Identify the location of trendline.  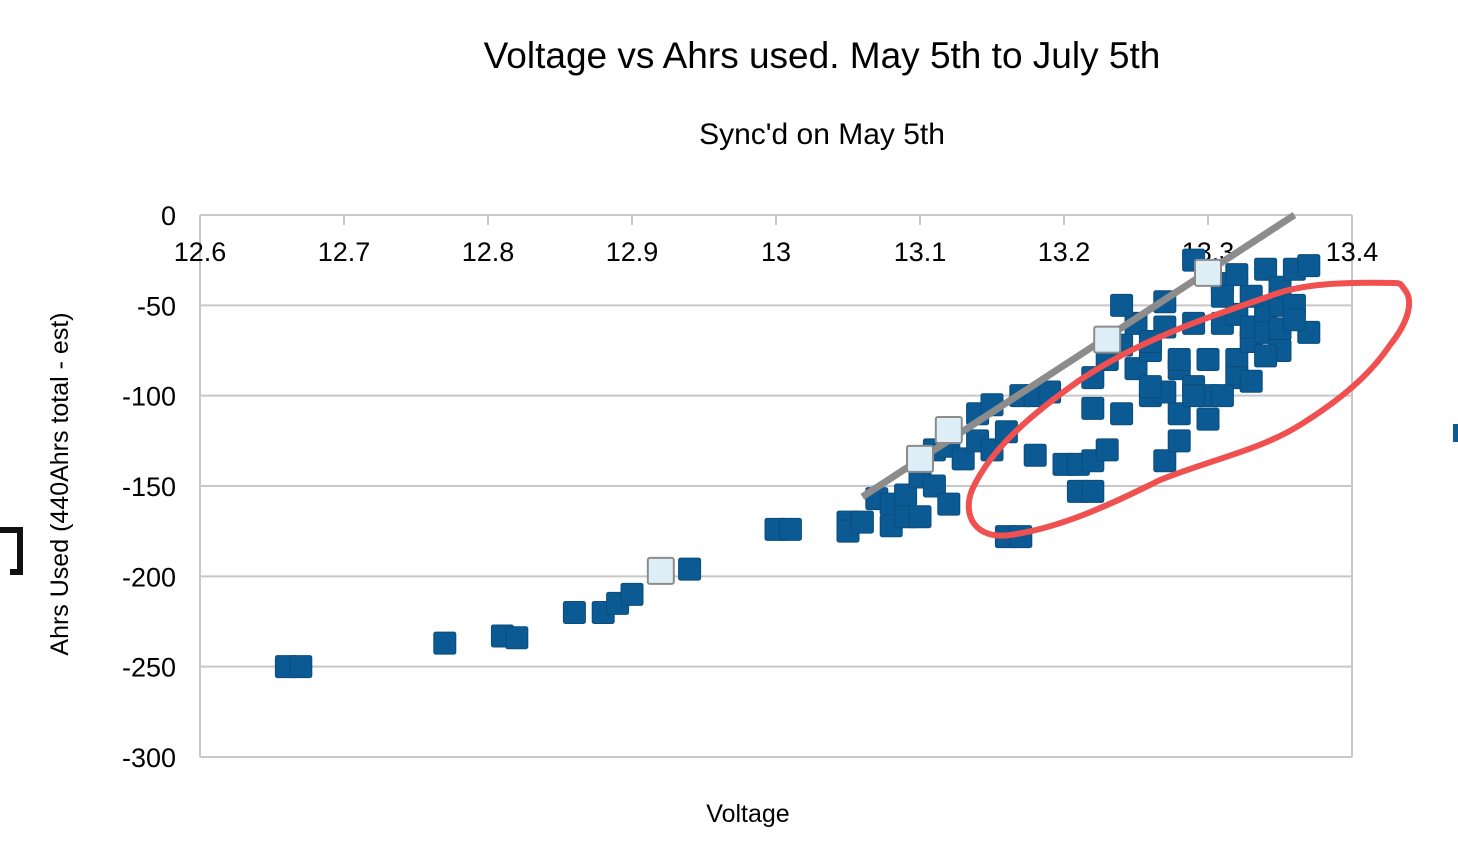
(1078, 356).